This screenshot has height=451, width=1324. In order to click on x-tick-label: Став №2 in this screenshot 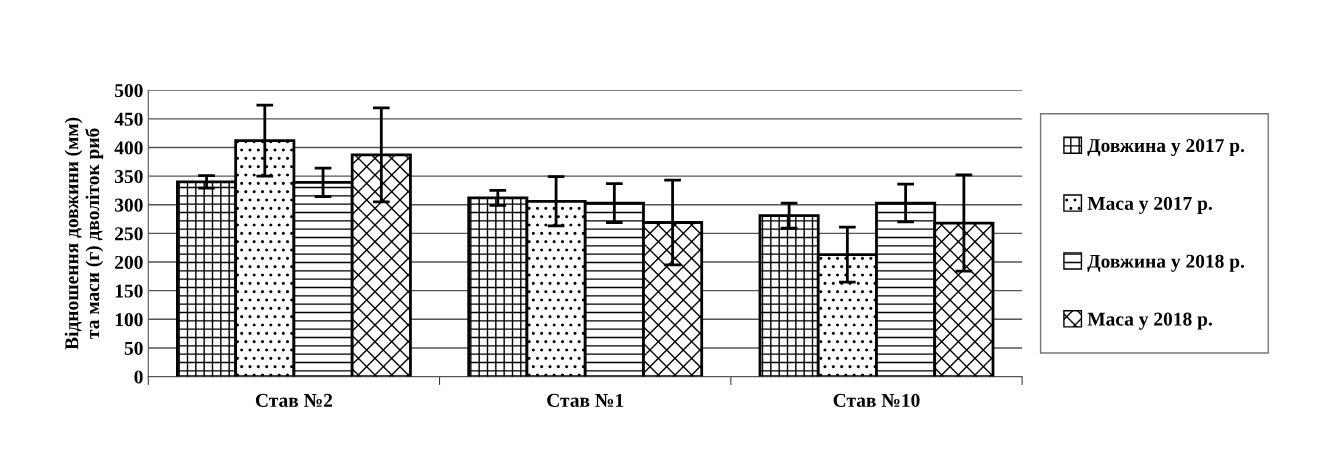, I will do `click(294, 400)`.